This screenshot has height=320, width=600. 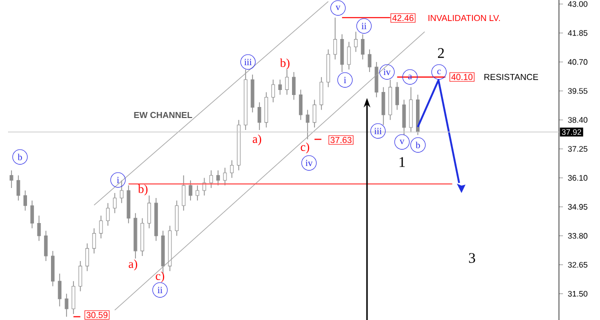 What do you see at coordinates (578, 120) in the screenshot?
I see `y-tick-label: 38.40` at bounding box center [578, 120].